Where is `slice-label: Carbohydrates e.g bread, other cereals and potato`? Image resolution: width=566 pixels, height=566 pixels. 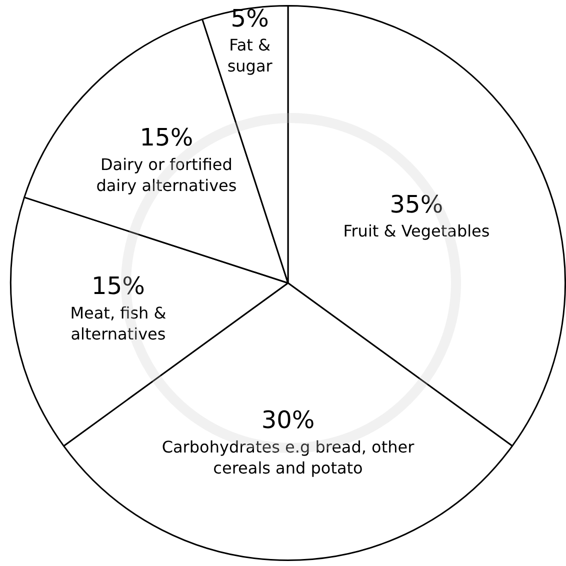
slice-label: Carbohydrates e.g bread, other cereals and potato is located at coordinates (288, 457).